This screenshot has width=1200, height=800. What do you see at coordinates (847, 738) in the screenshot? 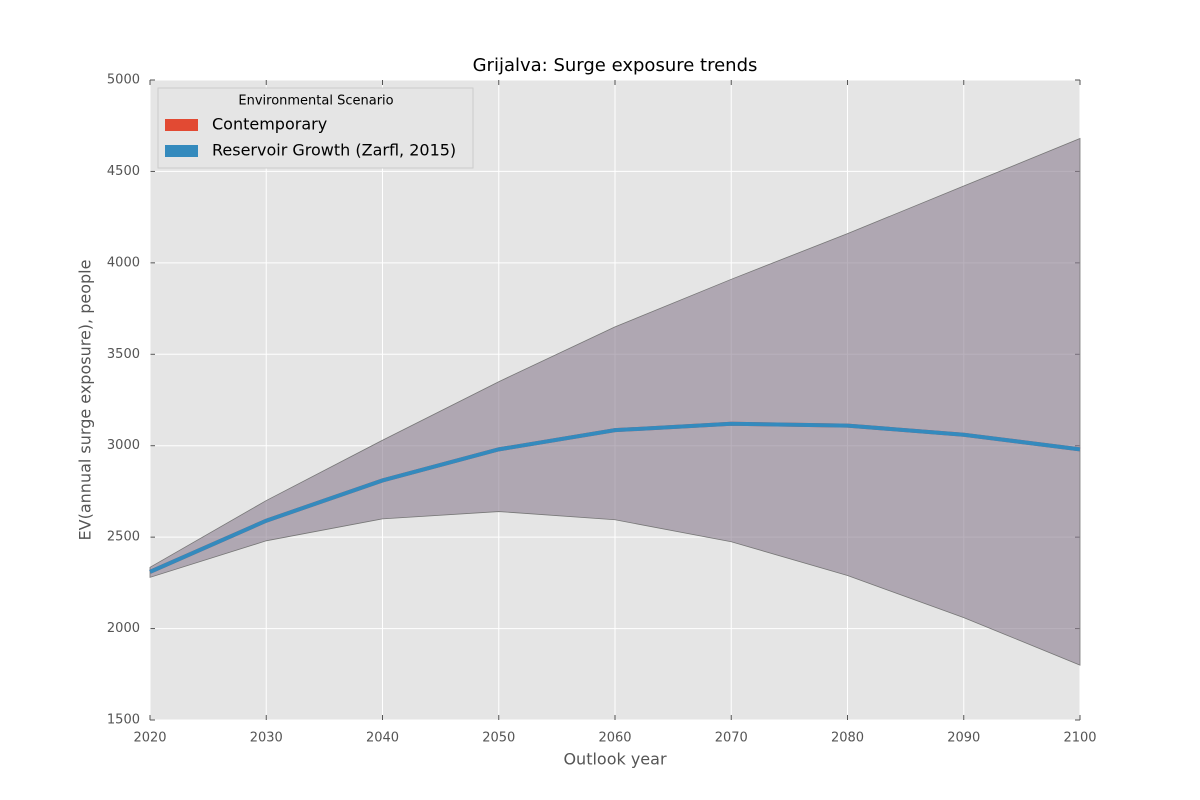
I see `x-tick-label: 2080` at bounding box center [847, 738].